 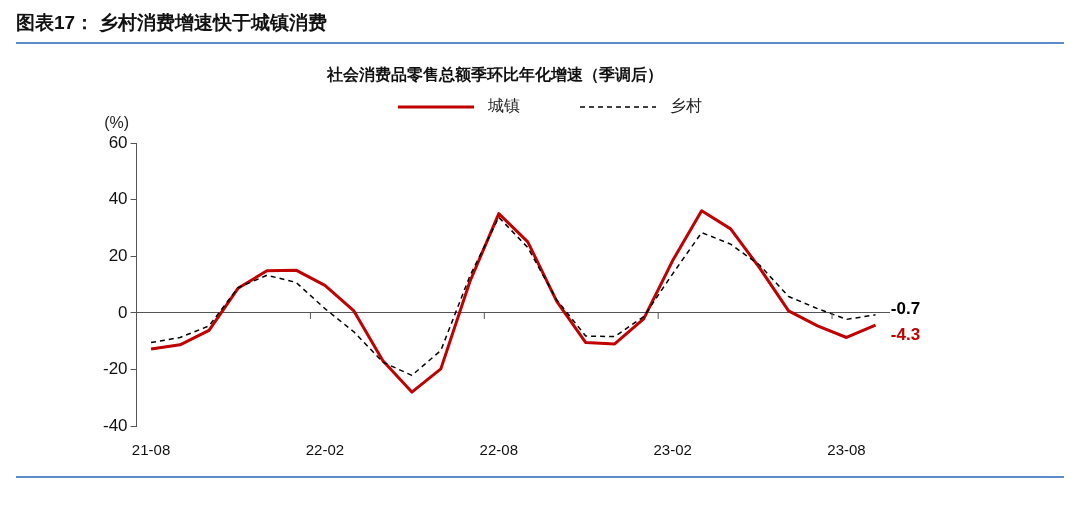 I want to click on chart-subtitle: 社会消费品零售总额季环比年化增速（季调后）, so click(x=494, y=75).